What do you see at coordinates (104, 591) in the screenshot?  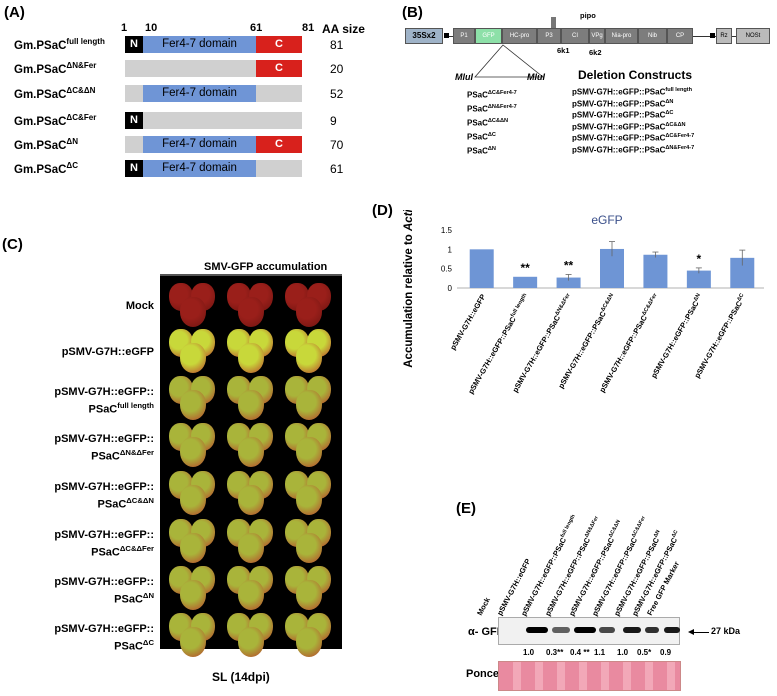 I see `plant-row-label: pSMV-G7H::eGFP:: PSaCΔN` at bounding box center [104, 591].